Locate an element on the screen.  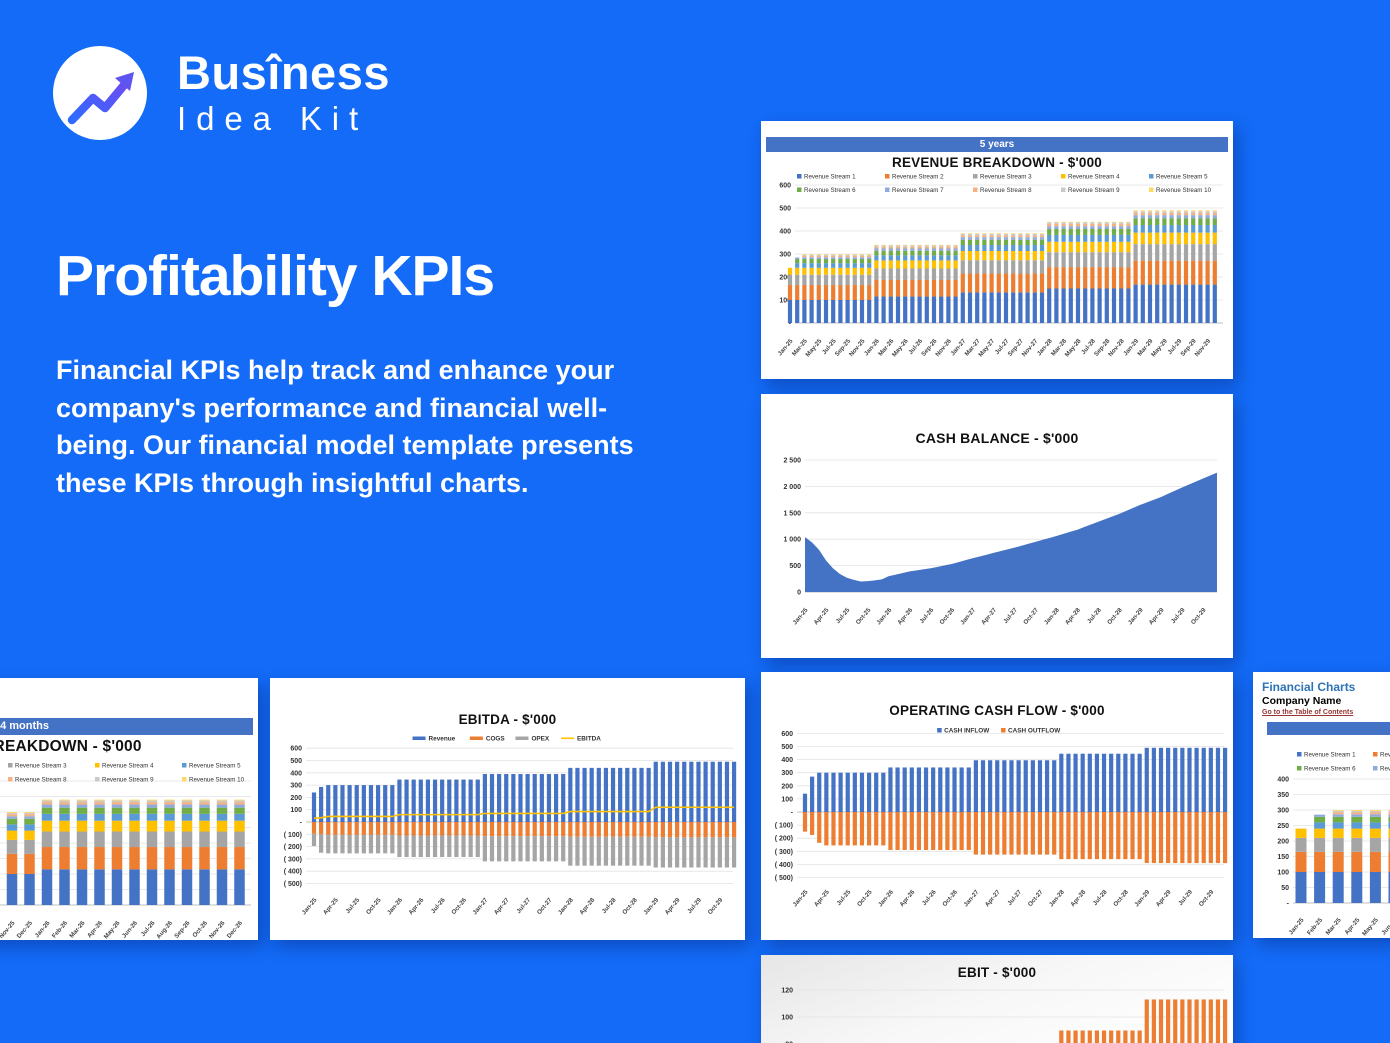
svg-text: Revenue Stream 6 is located at coordinates (830, 190).